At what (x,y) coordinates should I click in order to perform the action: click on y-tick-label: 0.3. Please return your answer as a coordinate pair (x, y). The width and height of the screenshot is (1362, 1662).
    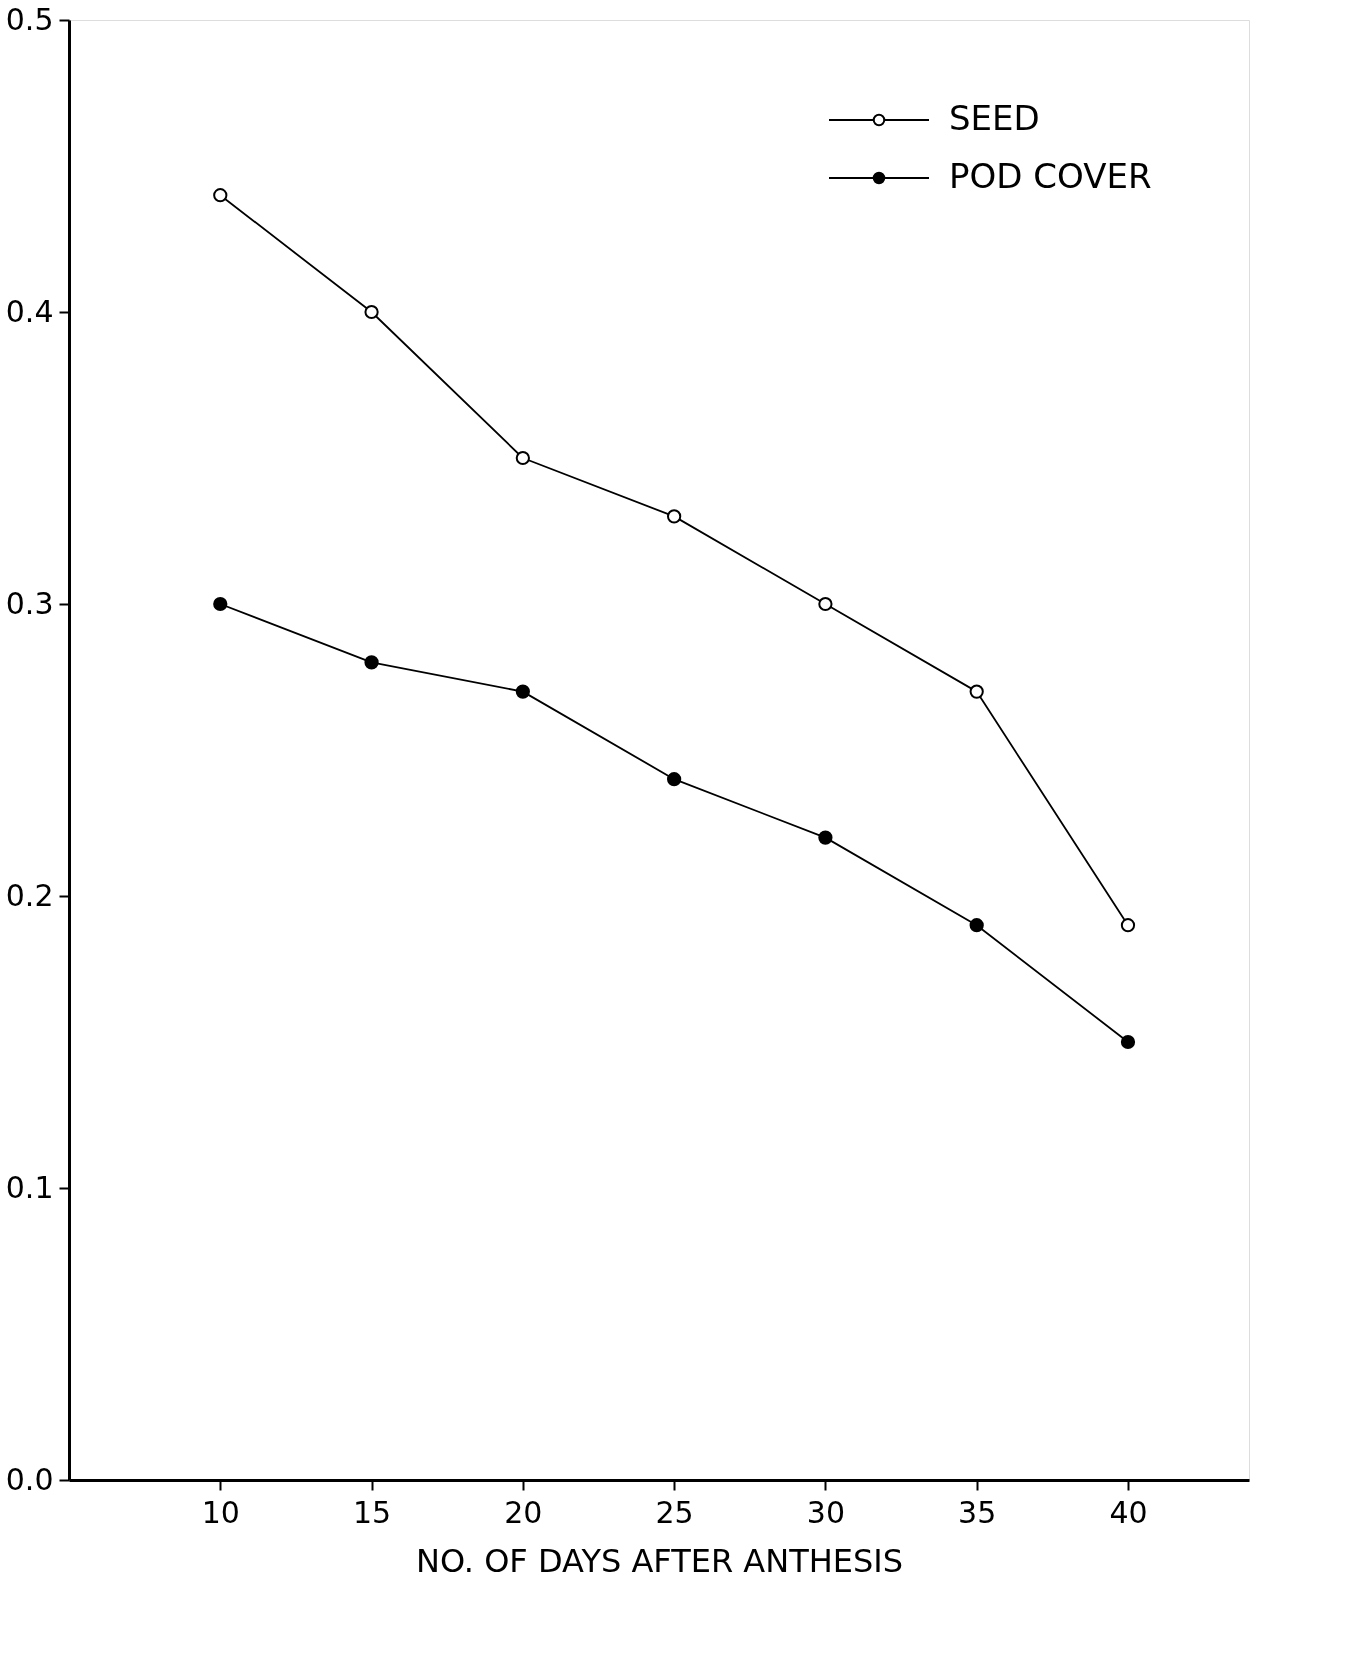
    Looking at the image, I should click on (29, 603).